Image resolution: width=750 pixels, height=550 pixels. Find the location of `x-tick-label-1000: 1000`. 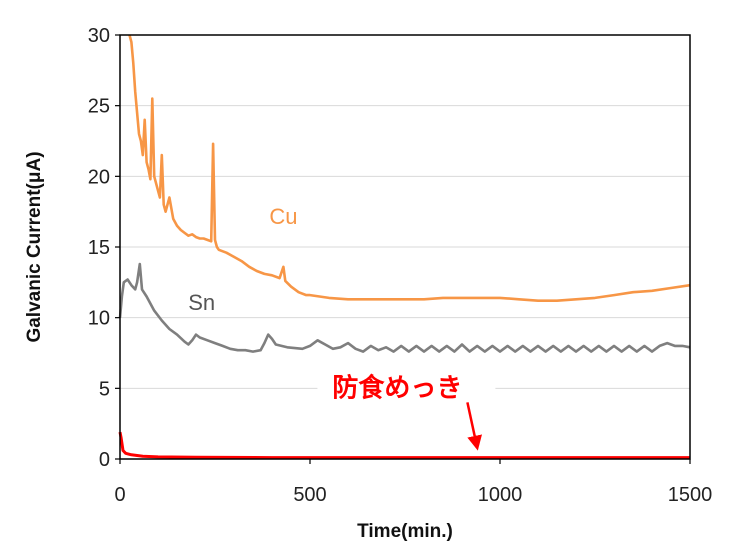

x-tick-label-1000: 1000 is located at coordinates (500, 495).